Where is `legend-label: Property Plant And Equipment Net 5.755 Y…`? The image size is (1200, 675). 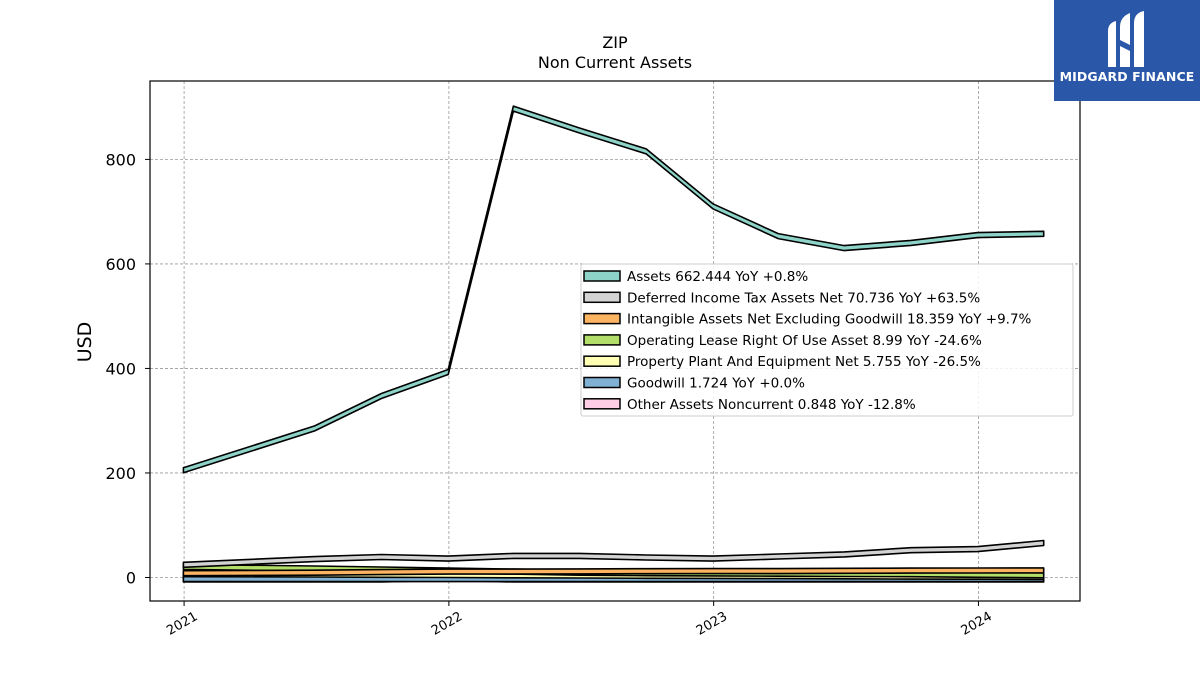
legend-label: Property Plant And Equipment Net 5.755 Y… is located at coordinates (804, 362).